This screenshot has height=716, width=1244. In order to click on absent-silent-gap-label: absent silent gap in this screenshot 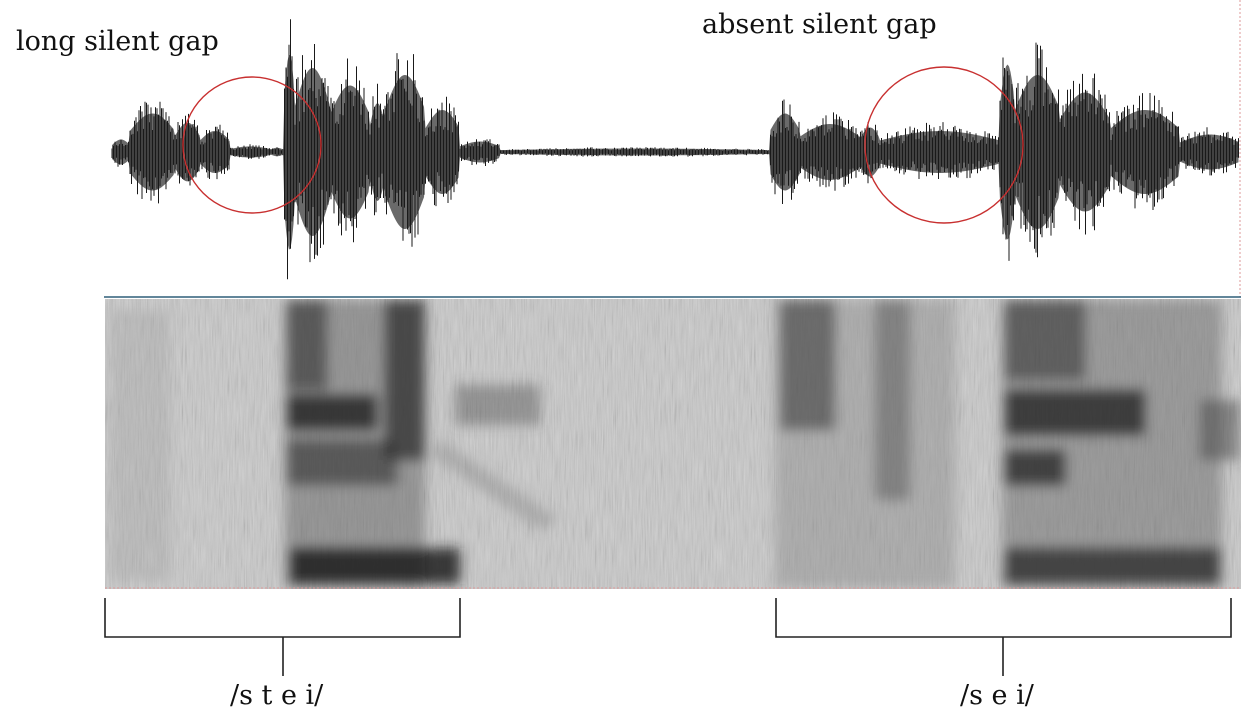, I will do `click(819, 24)`.